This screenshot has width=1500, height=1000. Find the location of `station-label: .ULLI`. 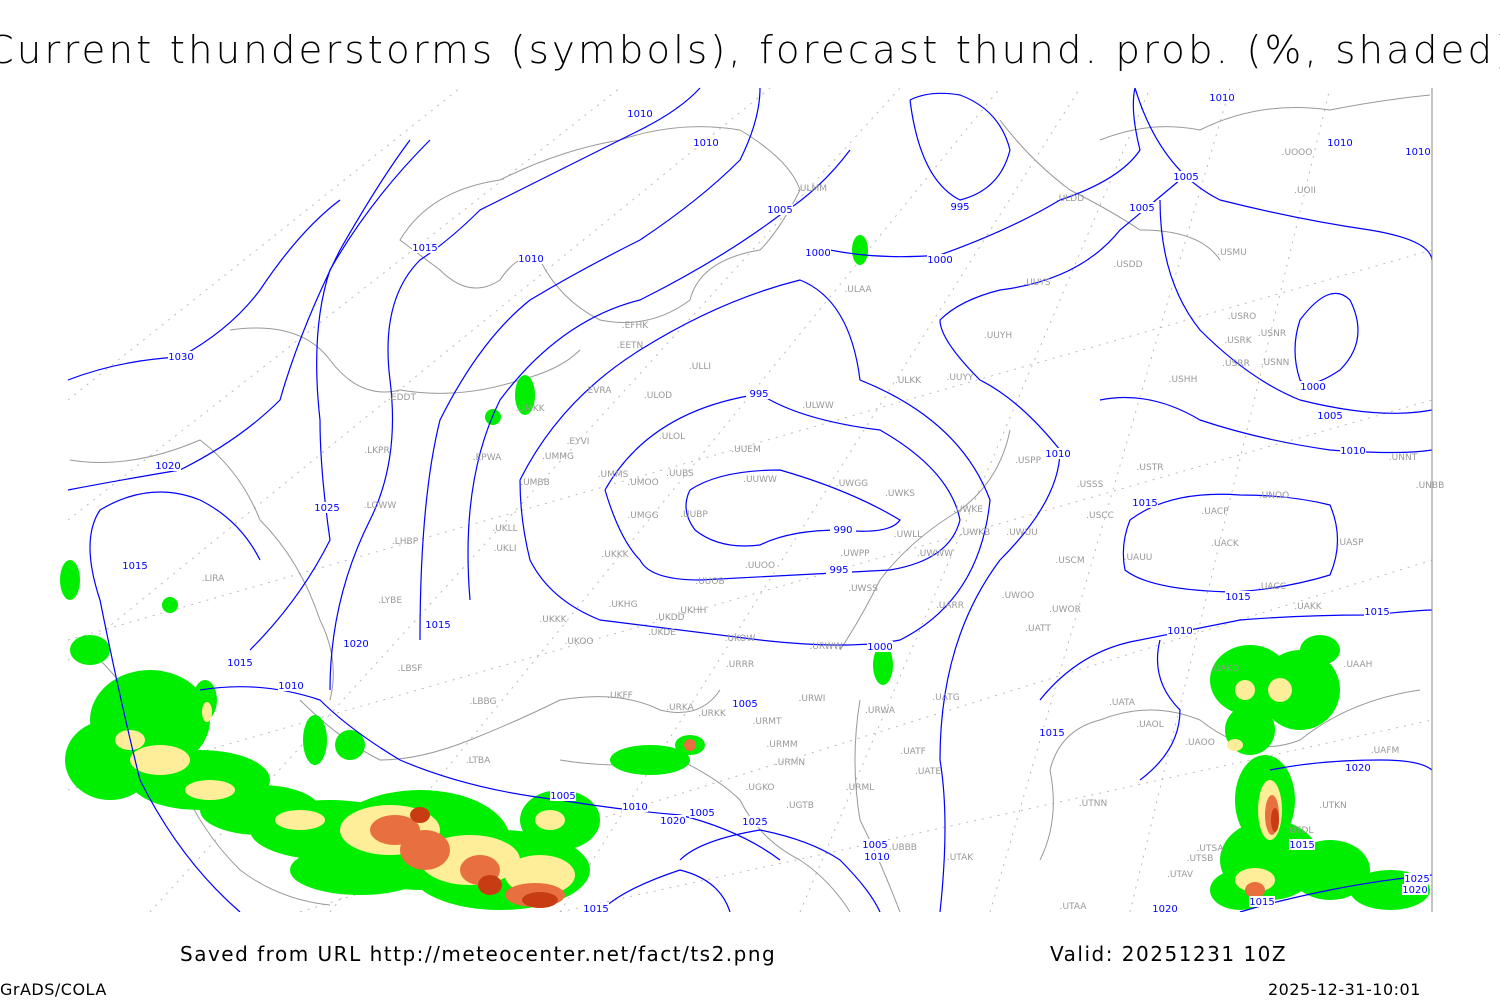

station-label: .ULLI is located at coordinates (700, 367).